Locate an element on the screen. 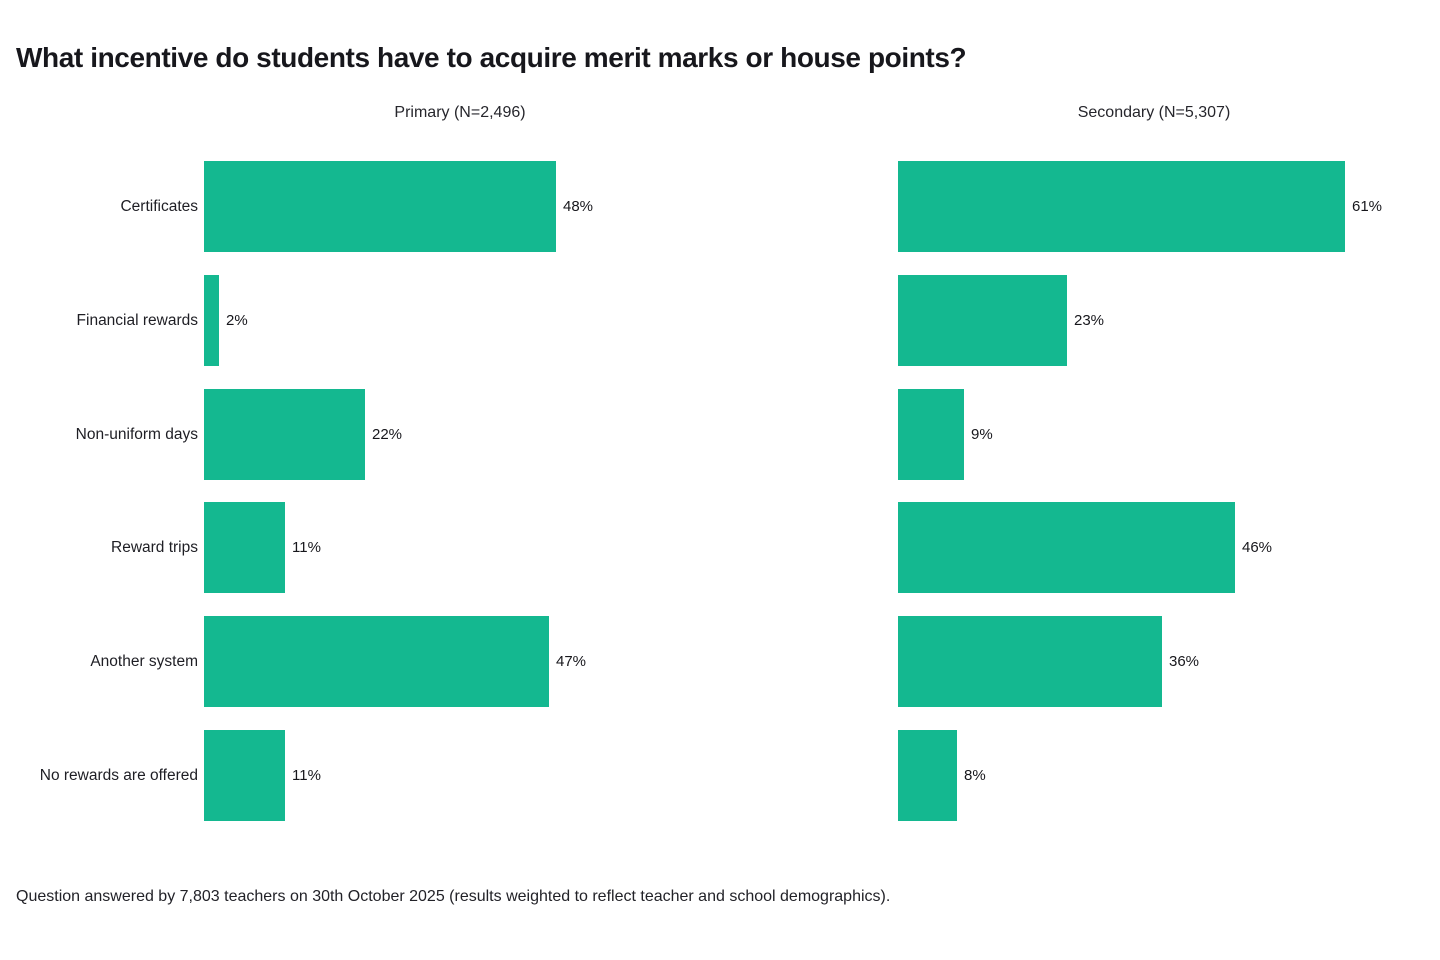  category-label-reward-trips: Reward trips is located at coordinates (154, 547).